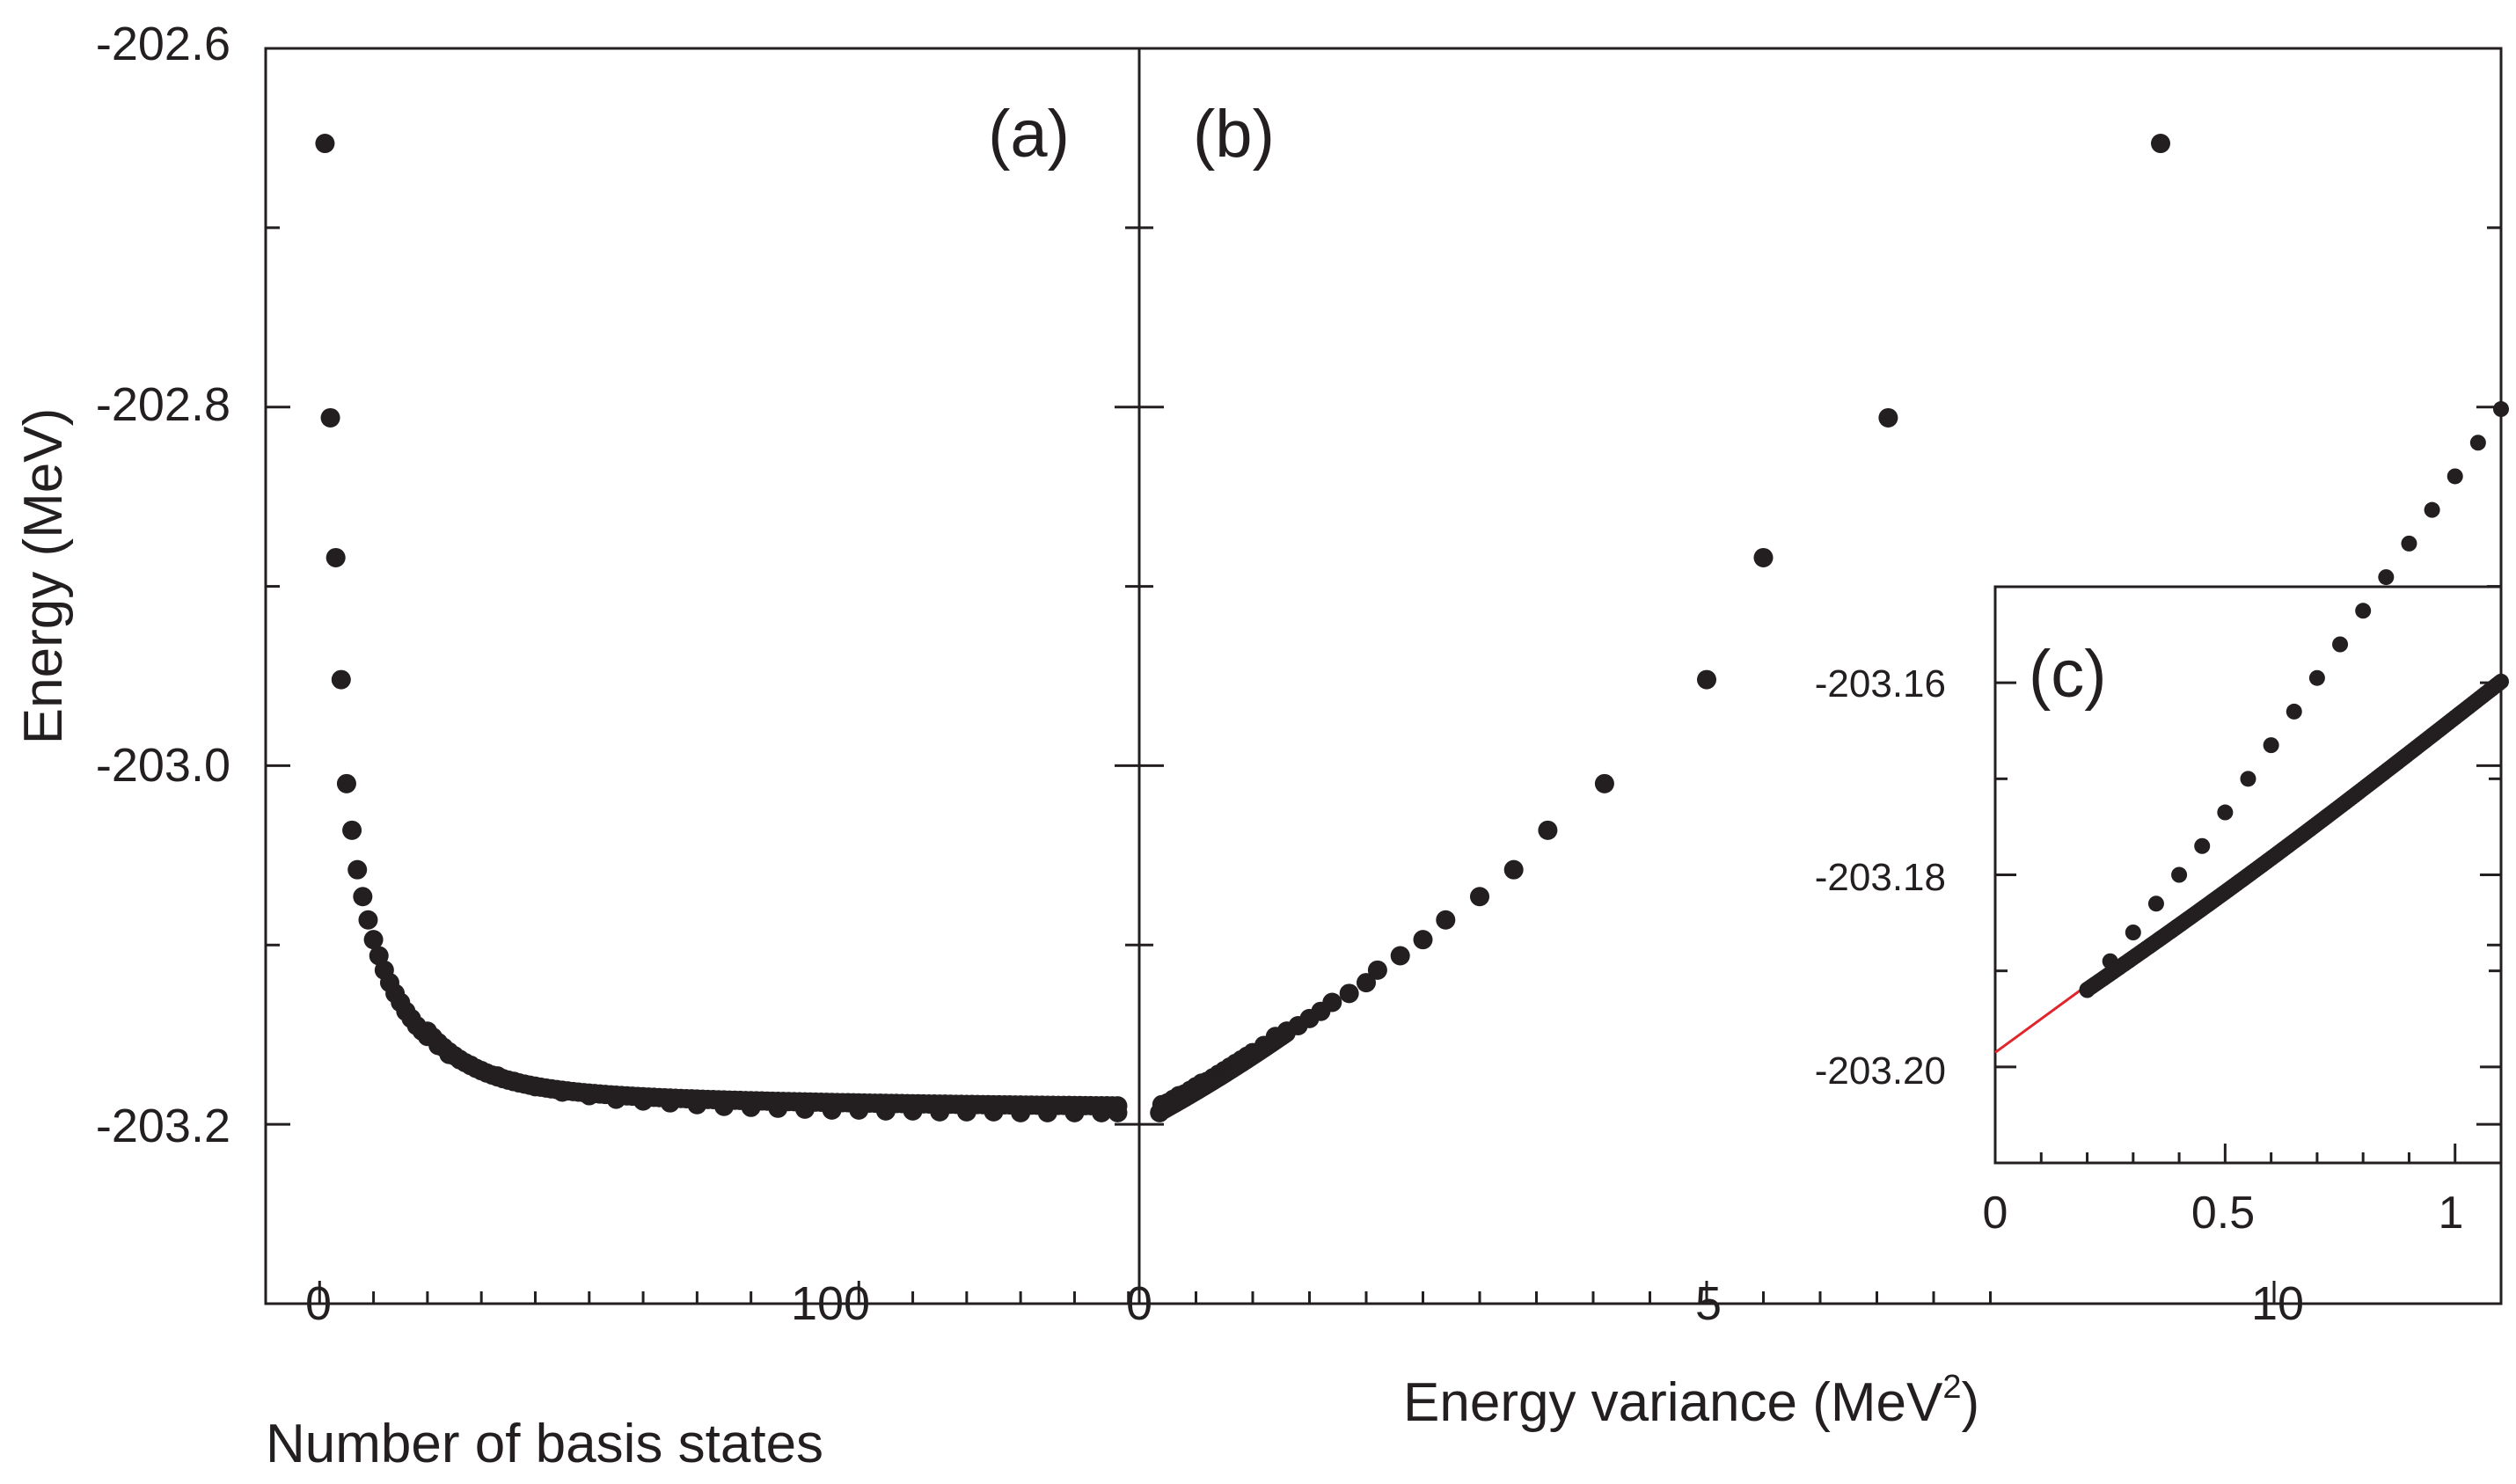 The image size is (2516, 1484). I want to click on x-tick-label: 100, so click(831, 1303).